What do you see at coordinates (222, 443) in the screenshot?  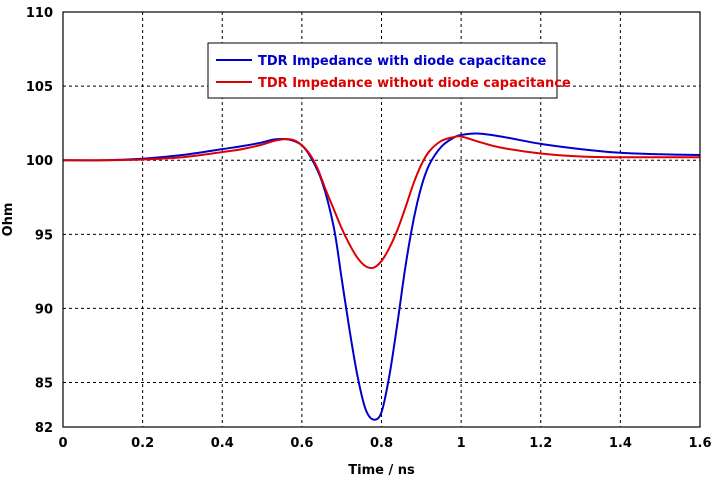 I see `x-tick-label: 0.4` at bounding box center [222, 443].